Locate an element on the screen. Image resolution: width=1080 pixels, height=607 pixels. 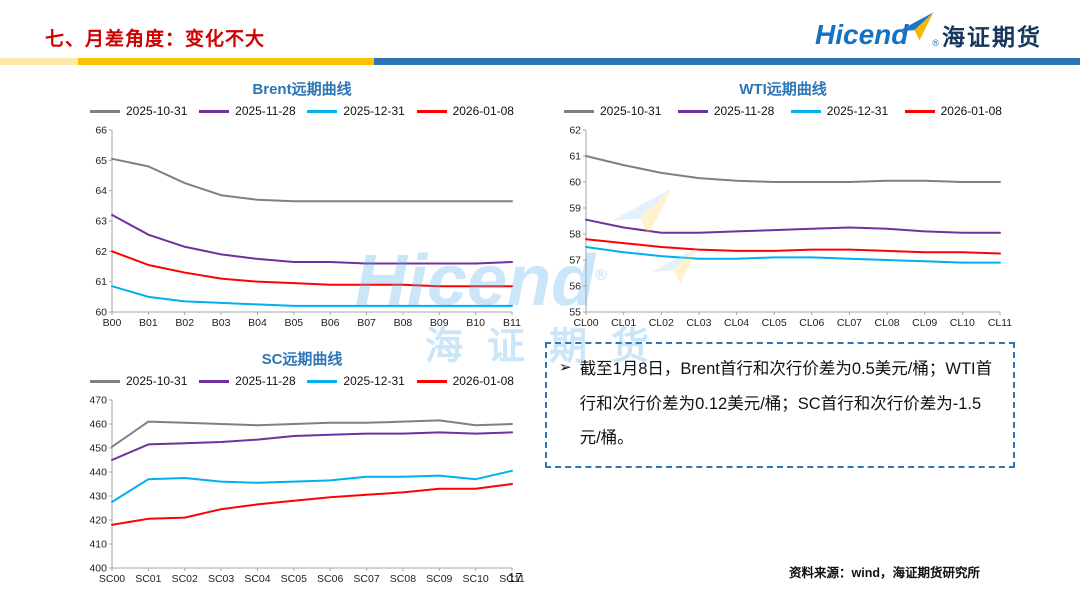
svg-text: SC00 is located at coordinates (112, 579).